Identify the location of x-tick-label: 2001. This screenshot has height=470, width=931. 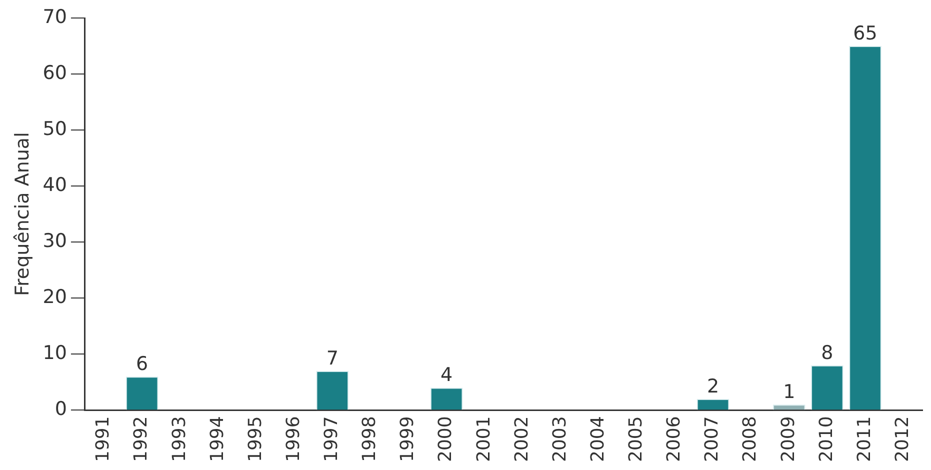
(483, 439).